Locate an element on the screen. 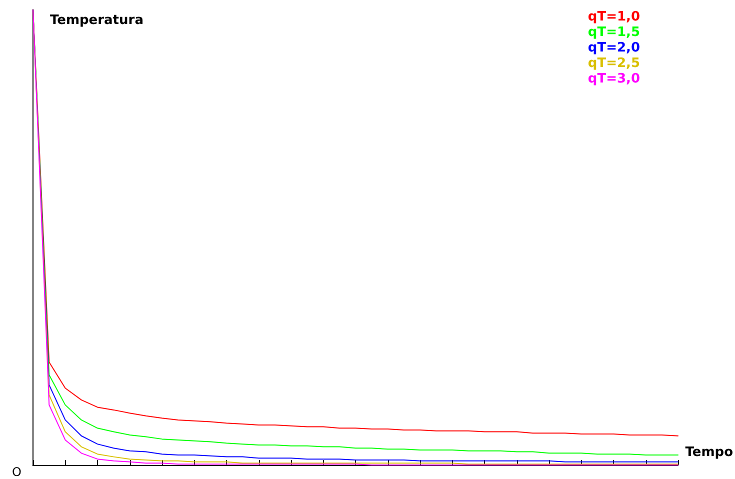  x-axis-title: Tempo is located at coordinates (709, 452).